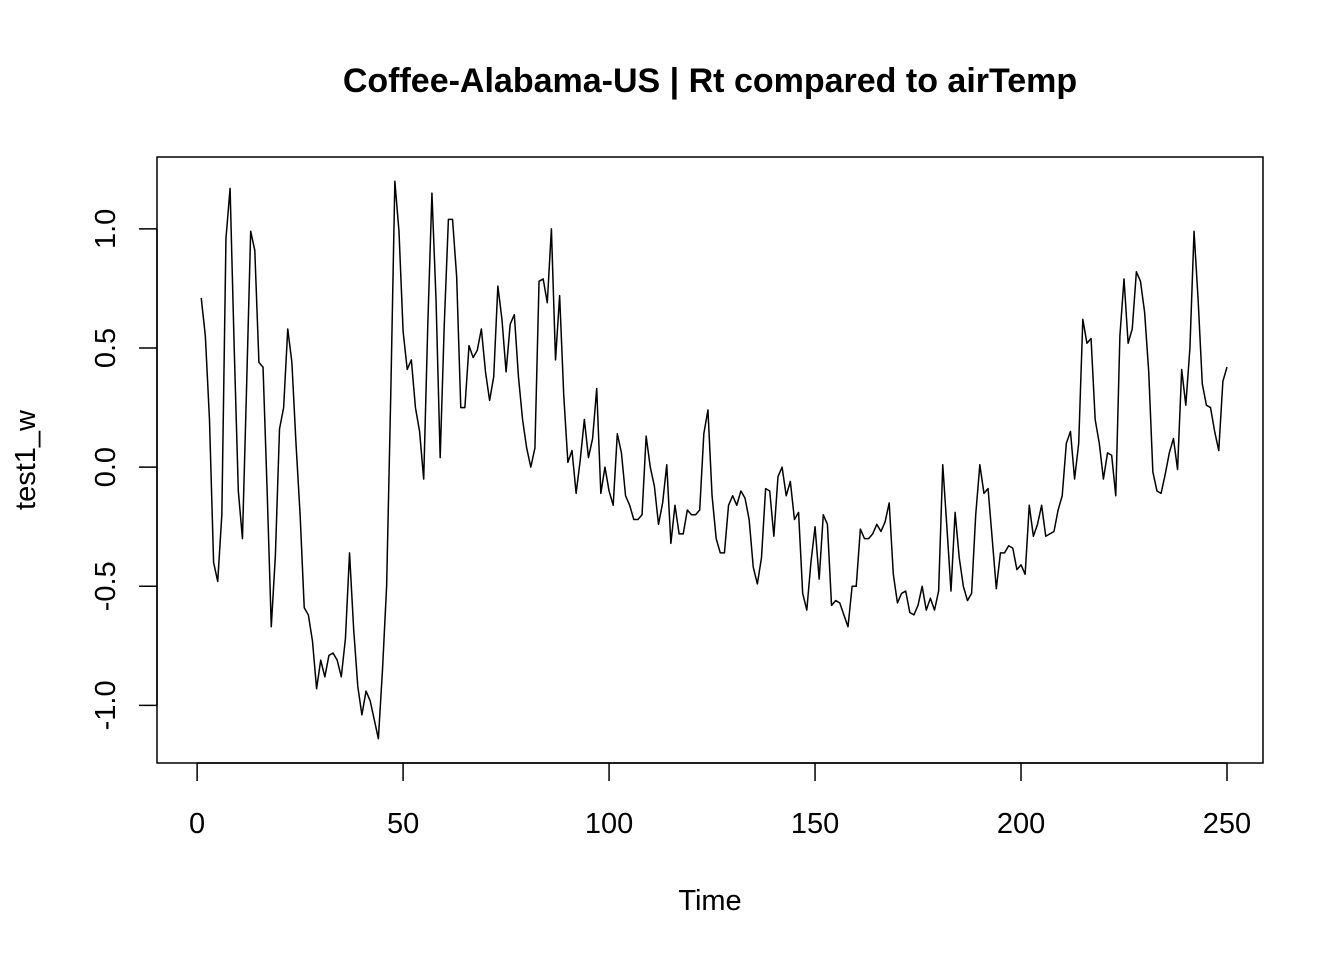  Describe the element at coordinates (1021, 824) in the screenshot. I see `x-tick-label: 200` at that location.